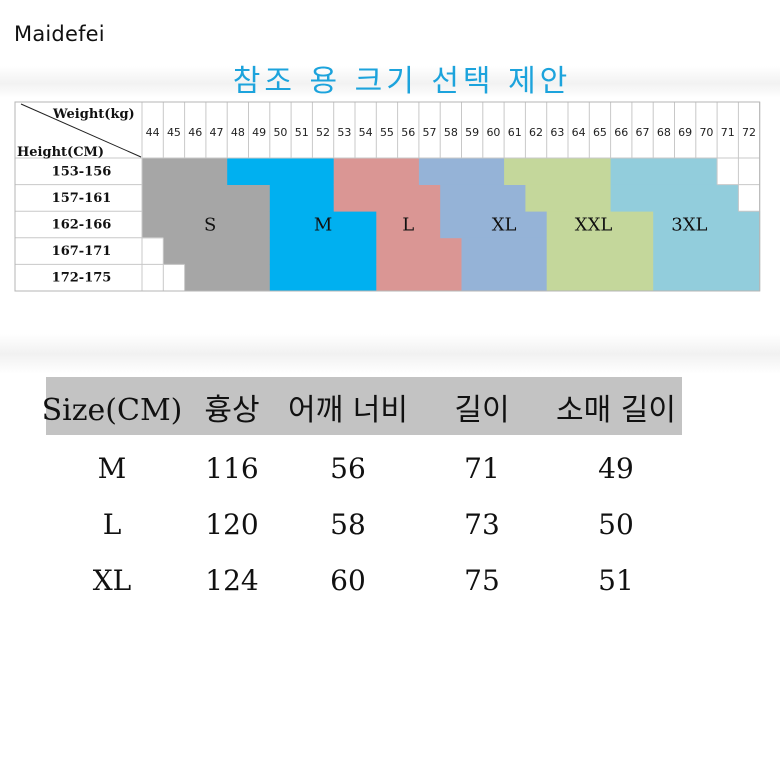  What do you see at coordinates (82, 278) in the screenshot?
I see `height-range: 172-175` at bounding box center [82, 278].